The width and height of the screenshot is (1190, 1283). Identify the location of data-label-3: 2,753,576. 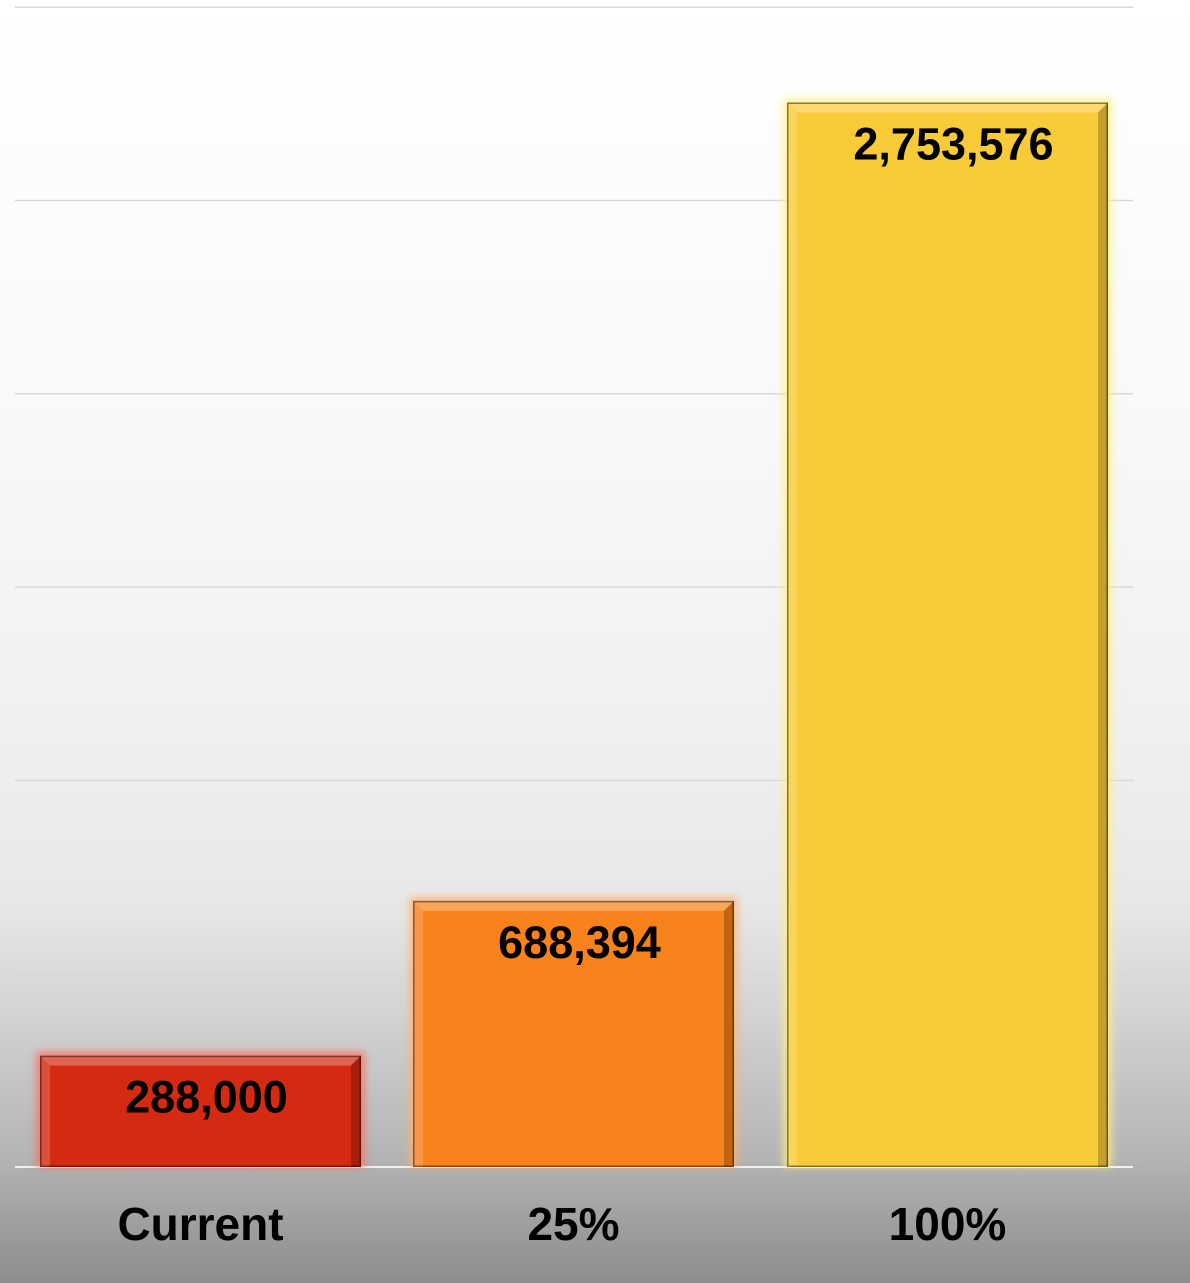
(953, 143).